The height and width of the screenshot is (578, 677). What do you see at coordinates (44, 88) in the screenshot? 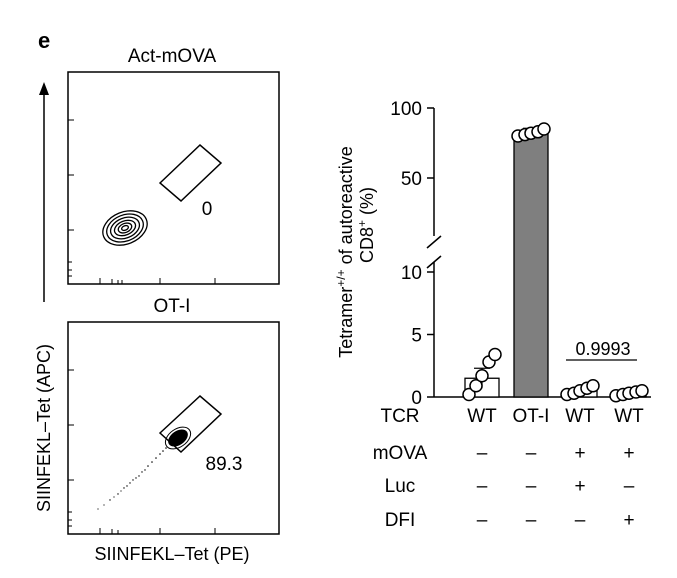
I see `flow-y-axis-arrowhead` at bounding box center [44, 88].